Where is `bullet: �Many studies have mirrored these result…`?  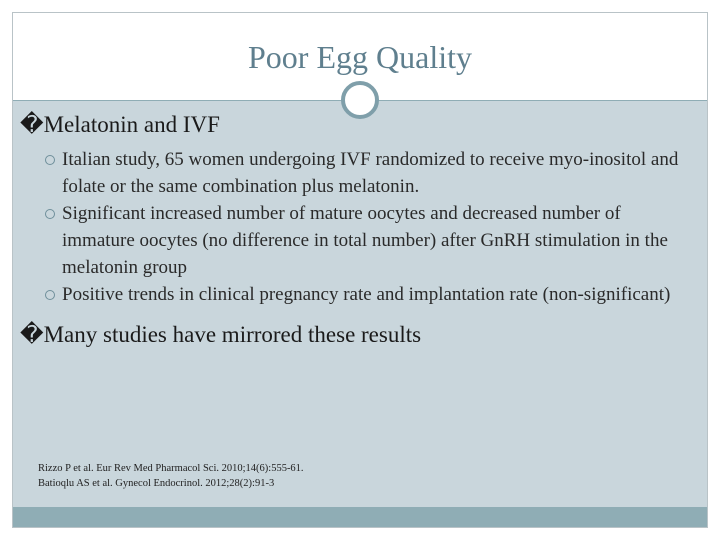 bullet: �Many studies have mirrored these result… is located at coordinates (221, 334).